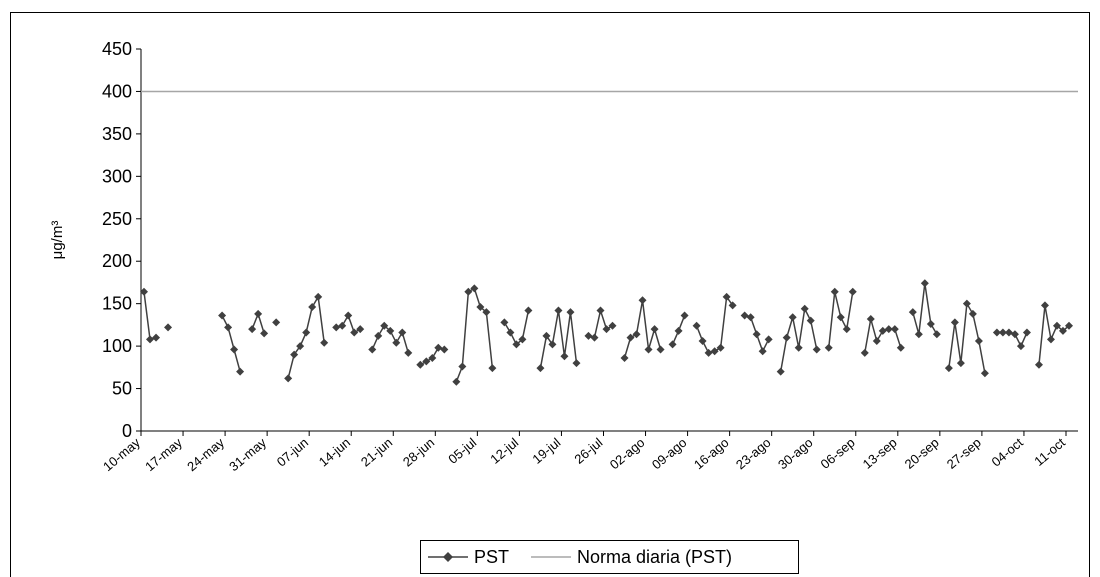 The width and height of the screenshot is (1100, 577). What do you see at coordinates (117, 304) in the screenshot?
I see `y-tick-label: 150` at bounding box center [117, 304].